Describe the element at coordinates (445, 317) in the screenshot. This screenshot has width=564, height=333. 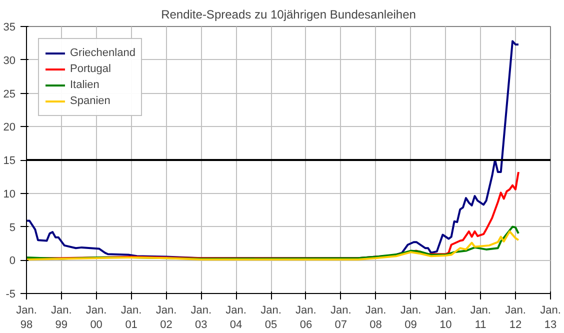
I see `x-tick-label: Jan. 10` at that location.